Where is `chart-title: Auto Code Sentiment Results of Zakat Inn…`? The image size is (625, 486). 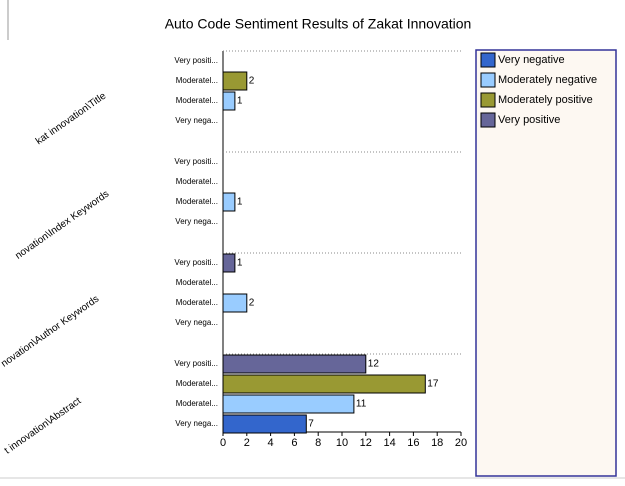 chart-title: Auto Code Sentiment Results of Zakat Inn… is located at coordinates (318, 24).